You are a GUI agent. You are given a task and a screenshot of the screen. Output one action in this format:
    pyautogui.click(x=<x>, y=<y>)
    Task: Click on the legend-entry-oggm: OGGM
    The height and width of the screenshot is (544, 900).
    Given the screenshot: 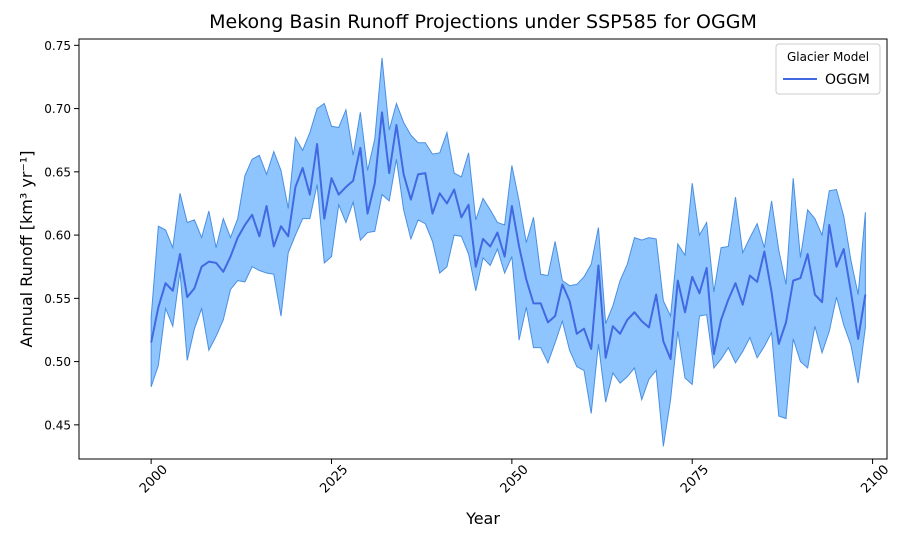 What is the action you would take?
    pyautogui.click(x=847, y=80)
    